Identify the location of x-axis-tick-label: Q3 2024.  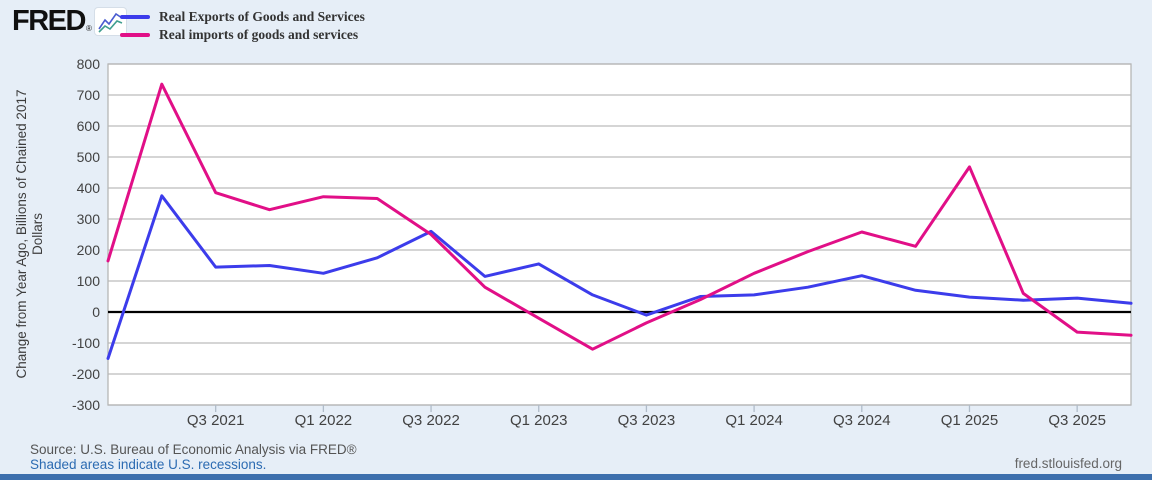
(862, 420).